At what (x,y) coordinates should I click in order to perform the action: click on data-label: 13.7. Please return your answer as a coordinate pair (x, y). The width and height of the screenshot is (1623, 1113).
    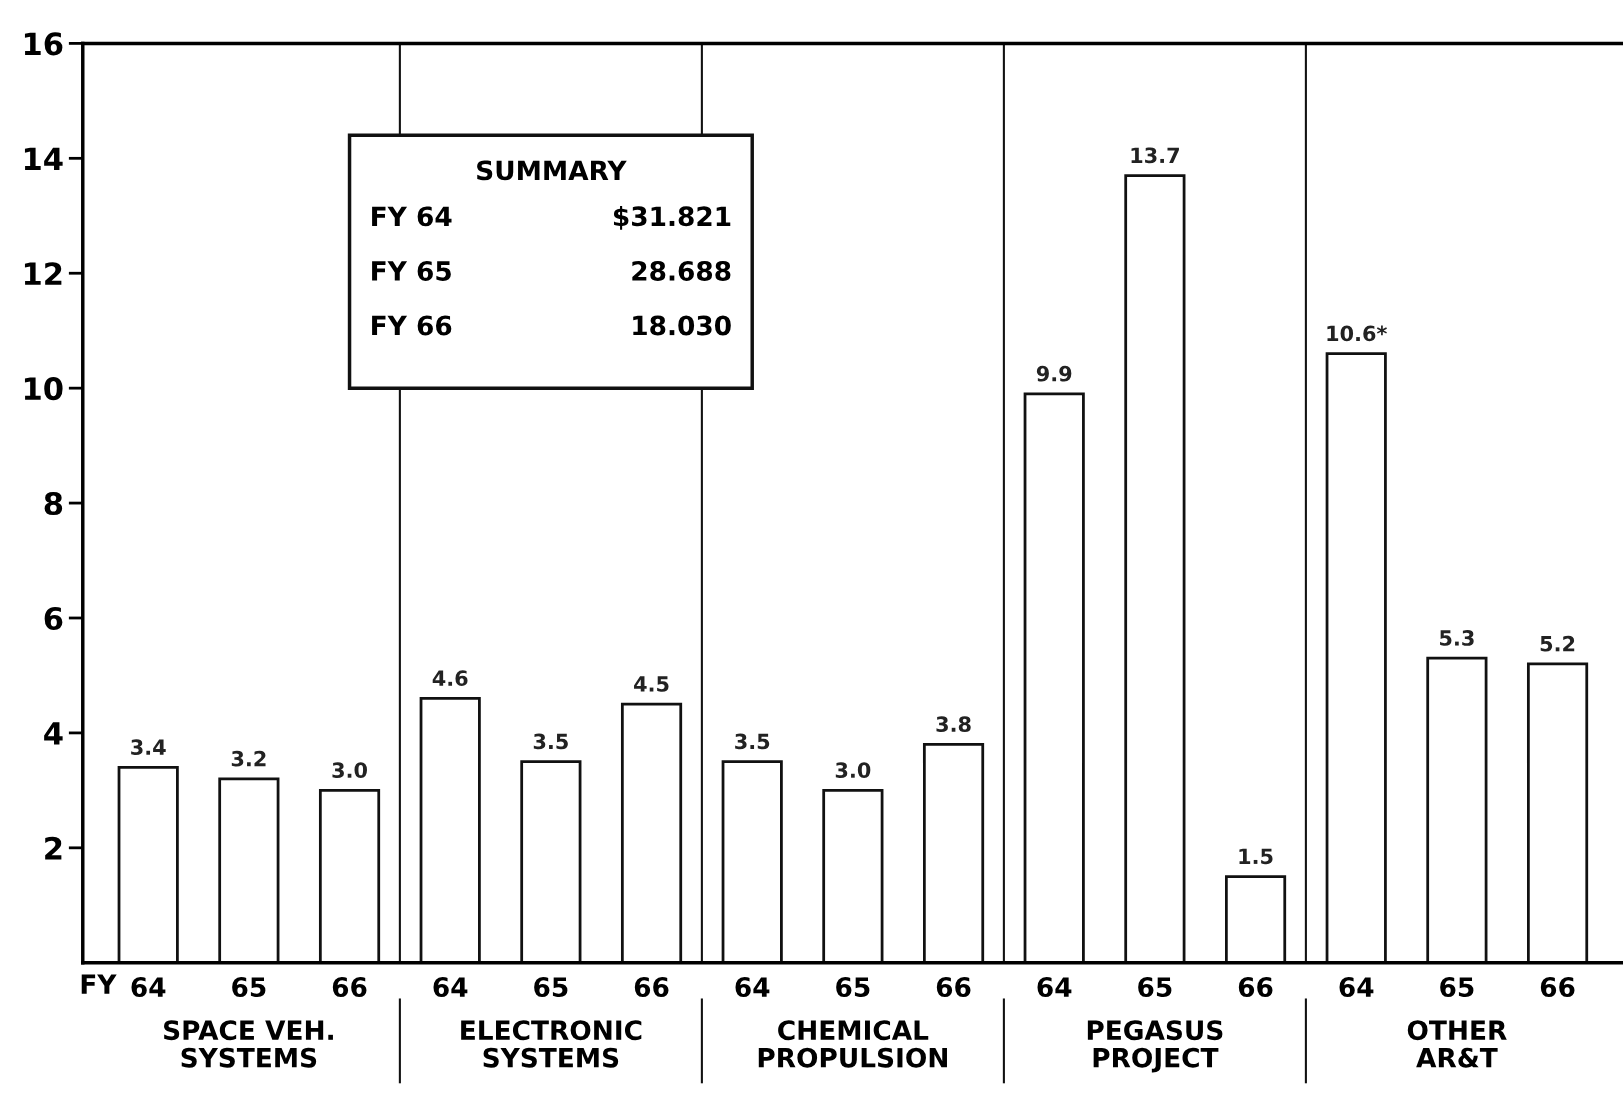
    Looking at the image, I should click on (1155, 155).